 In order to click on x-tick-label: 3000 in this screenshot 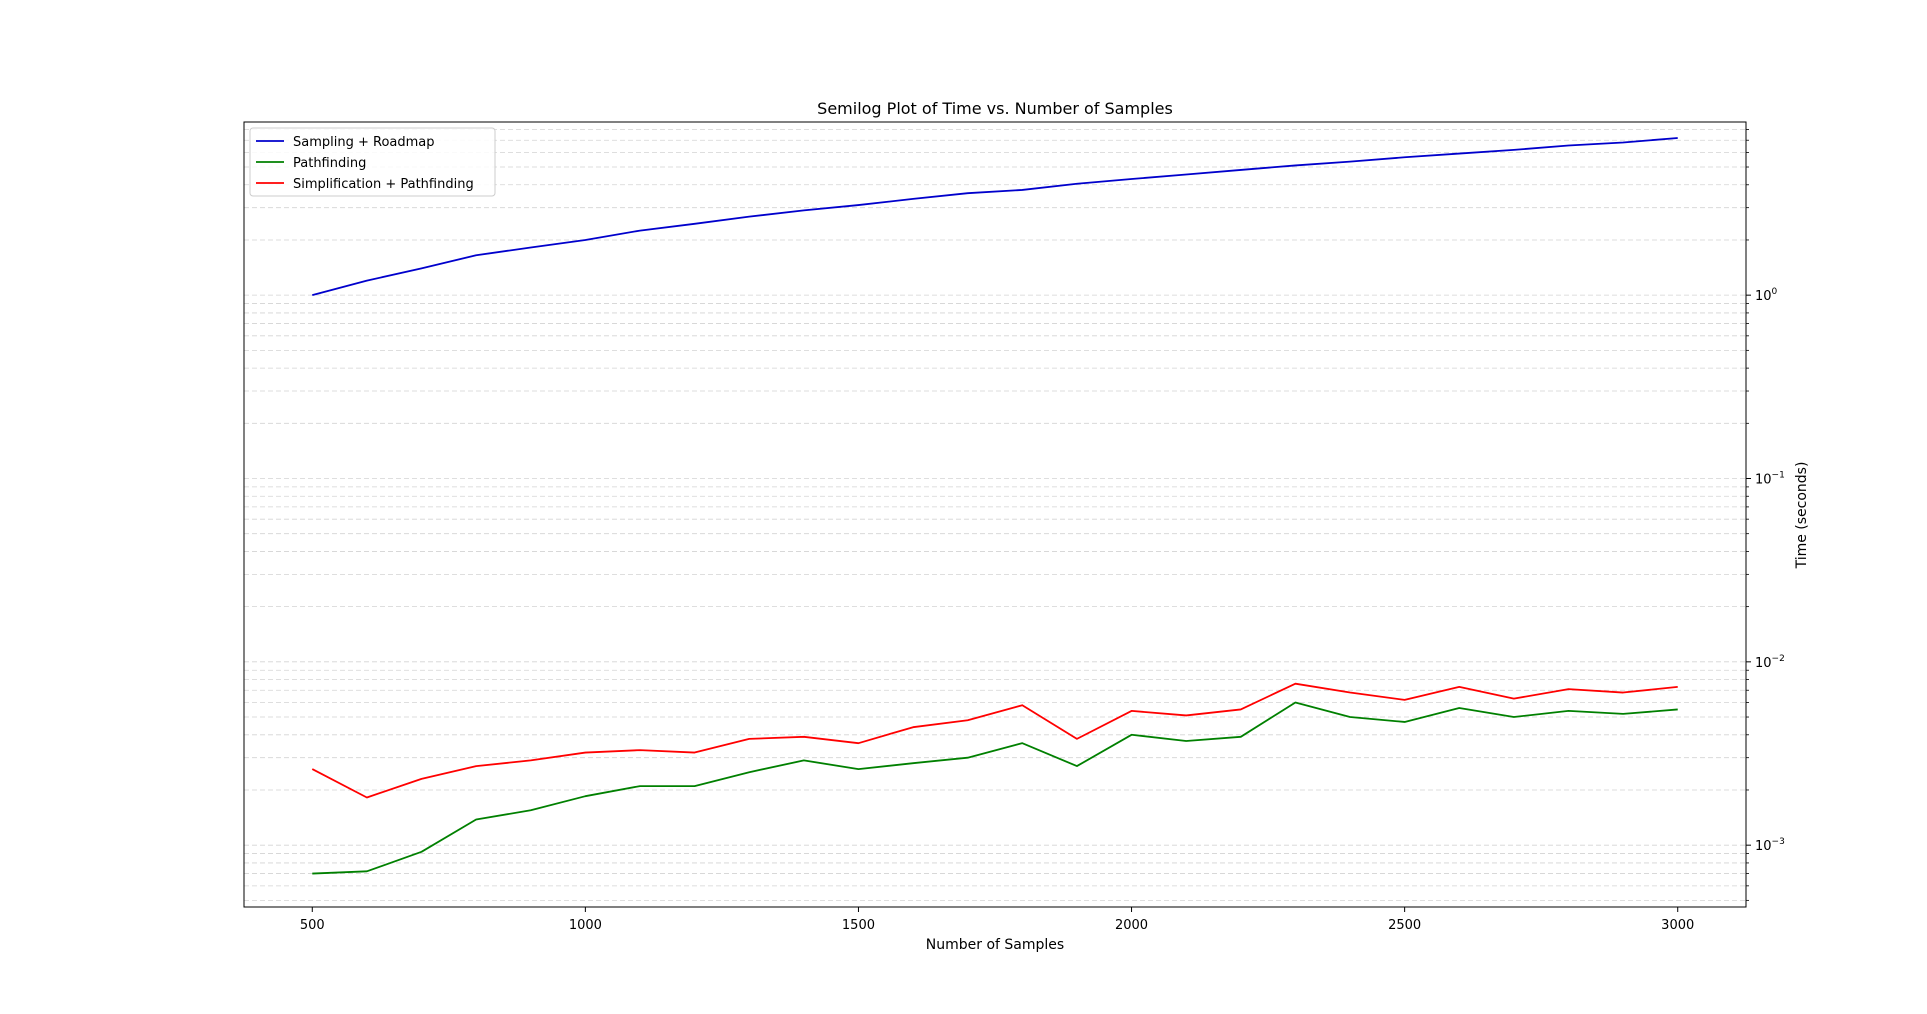, I will do `click(1677, 925)`.